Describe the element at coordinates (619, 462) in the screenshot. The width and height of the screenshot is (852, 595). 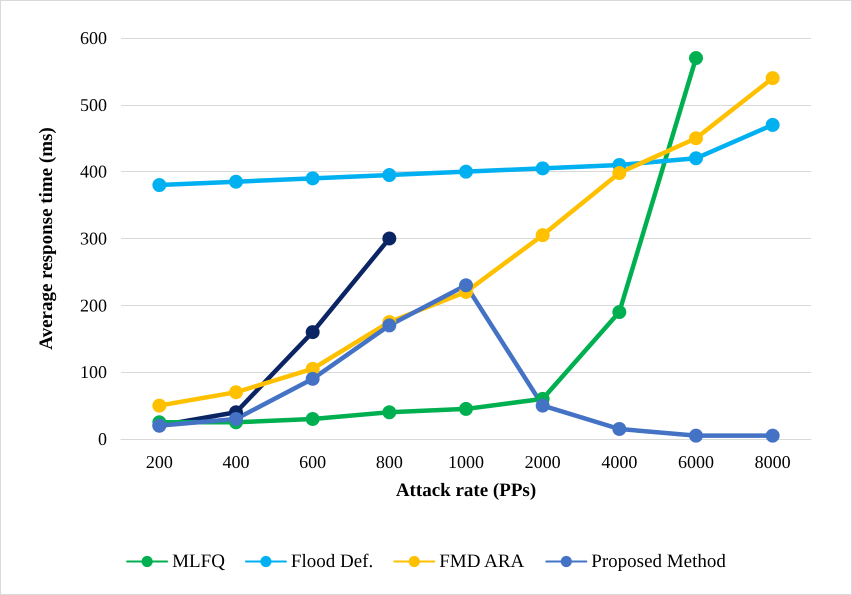
I see `x-tick-label: 4000` at that location.